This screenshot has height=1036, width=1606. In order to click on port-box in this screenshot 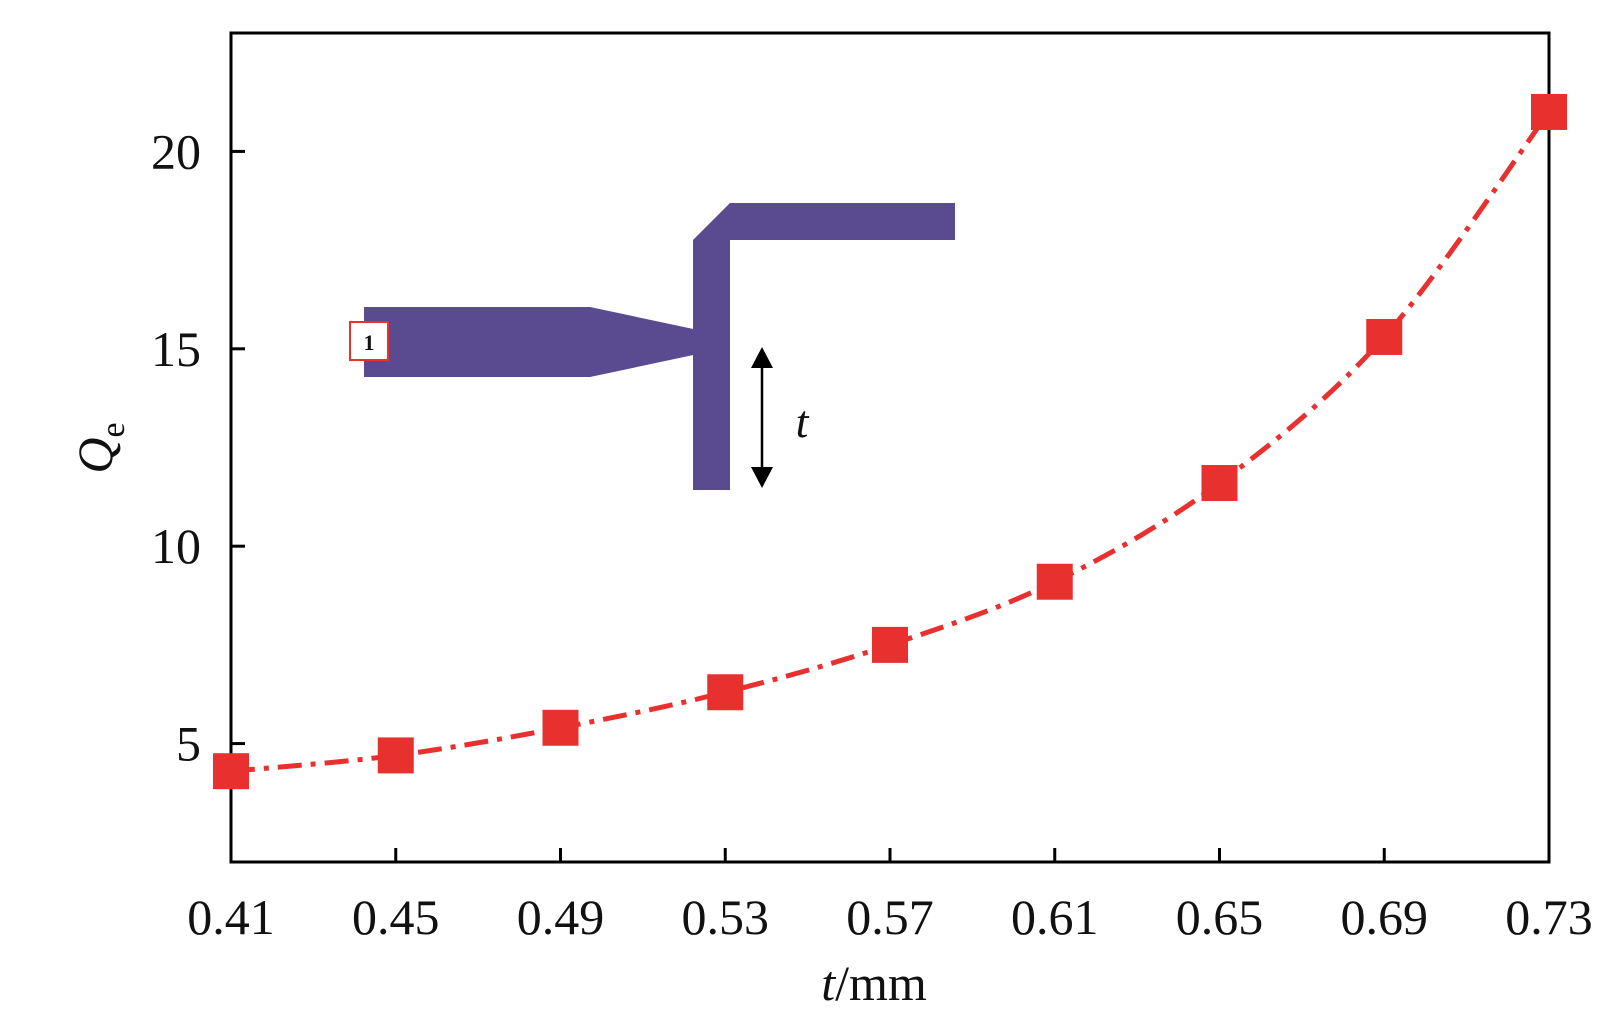, I will do `click(369, 341)`.